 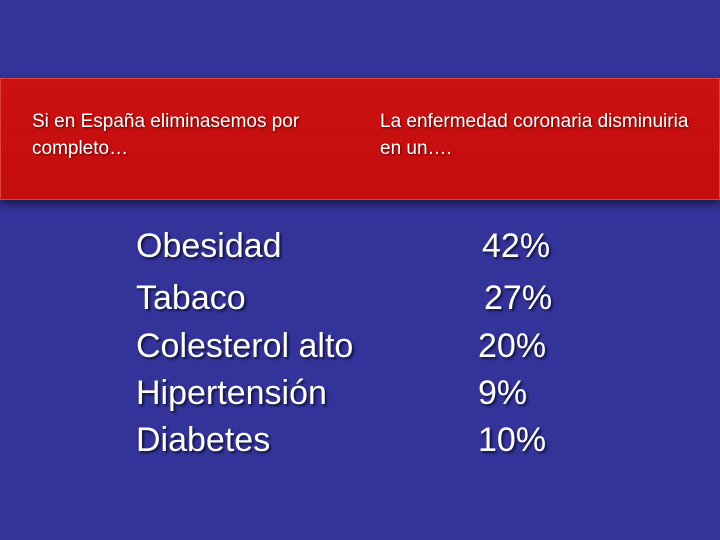 What do you see at coordinates (231, 393) in the screenshot?
I see `factor-label-hipertension: Hipertensión` at bounding box center [231, 393].